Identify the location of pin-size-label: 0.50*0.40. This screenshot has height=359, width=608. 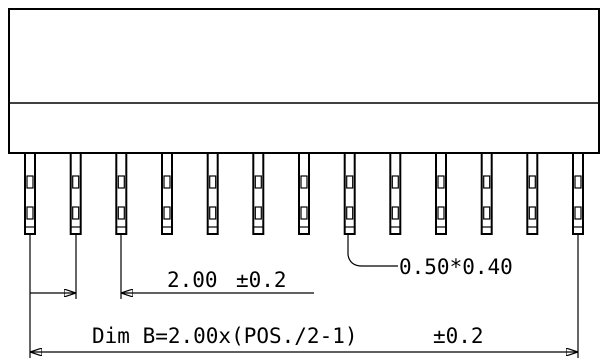
(456, 267).